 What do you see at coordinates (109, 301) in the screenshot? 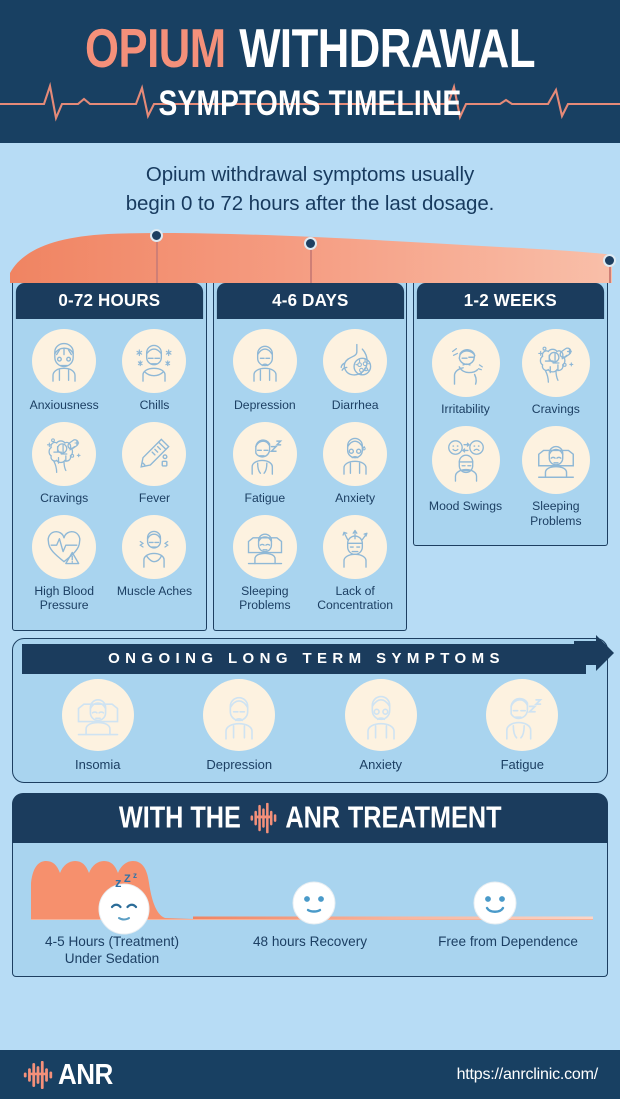
I see `phase-title-0-72-hours: 0-72 HOURS` at bounding box center [109, 301].